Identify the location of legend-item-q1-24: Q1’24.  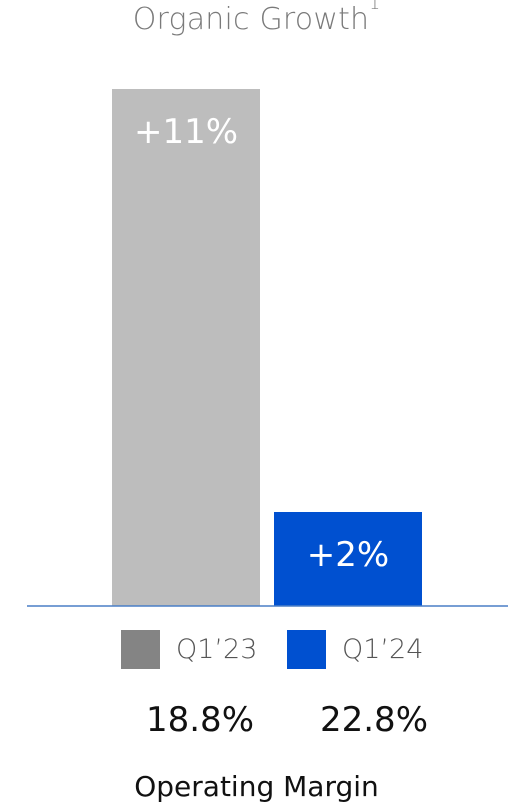
(355, 649).